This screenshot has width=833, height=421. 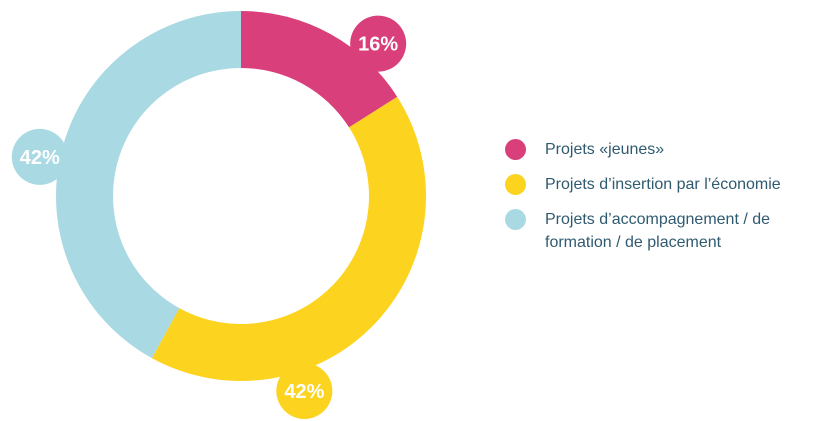 I want to click on legend-item: Projets «jeunes», so click(x=645, y=149).